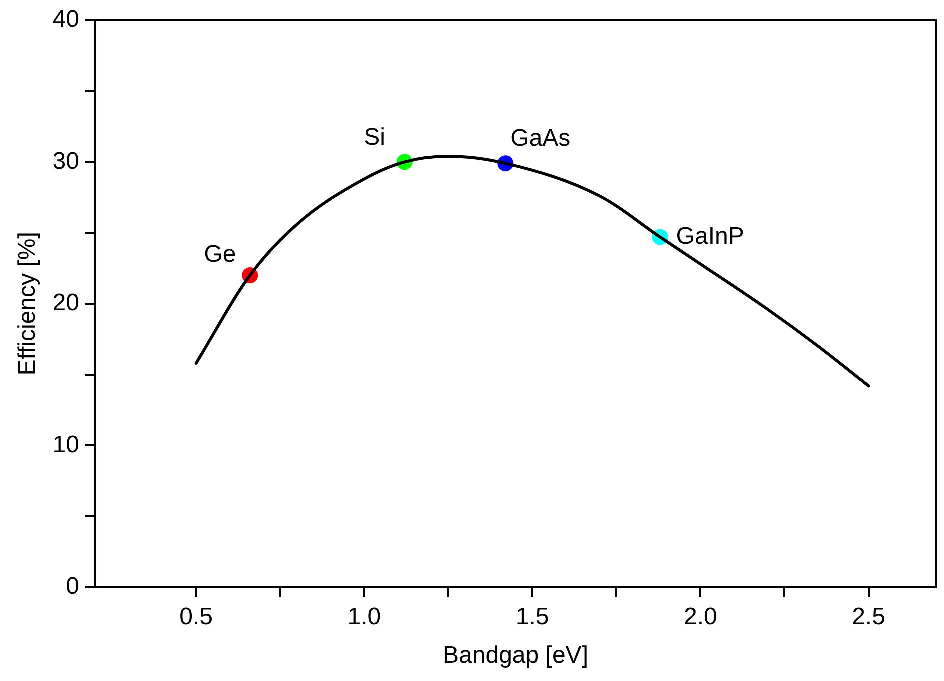 Image resolution: width=944 pixels, height=681 pixels. What do you see at coordinates (66, 20) in the screenshot?
I see `y-tick-label: 40` at bounding box center [66, 20].